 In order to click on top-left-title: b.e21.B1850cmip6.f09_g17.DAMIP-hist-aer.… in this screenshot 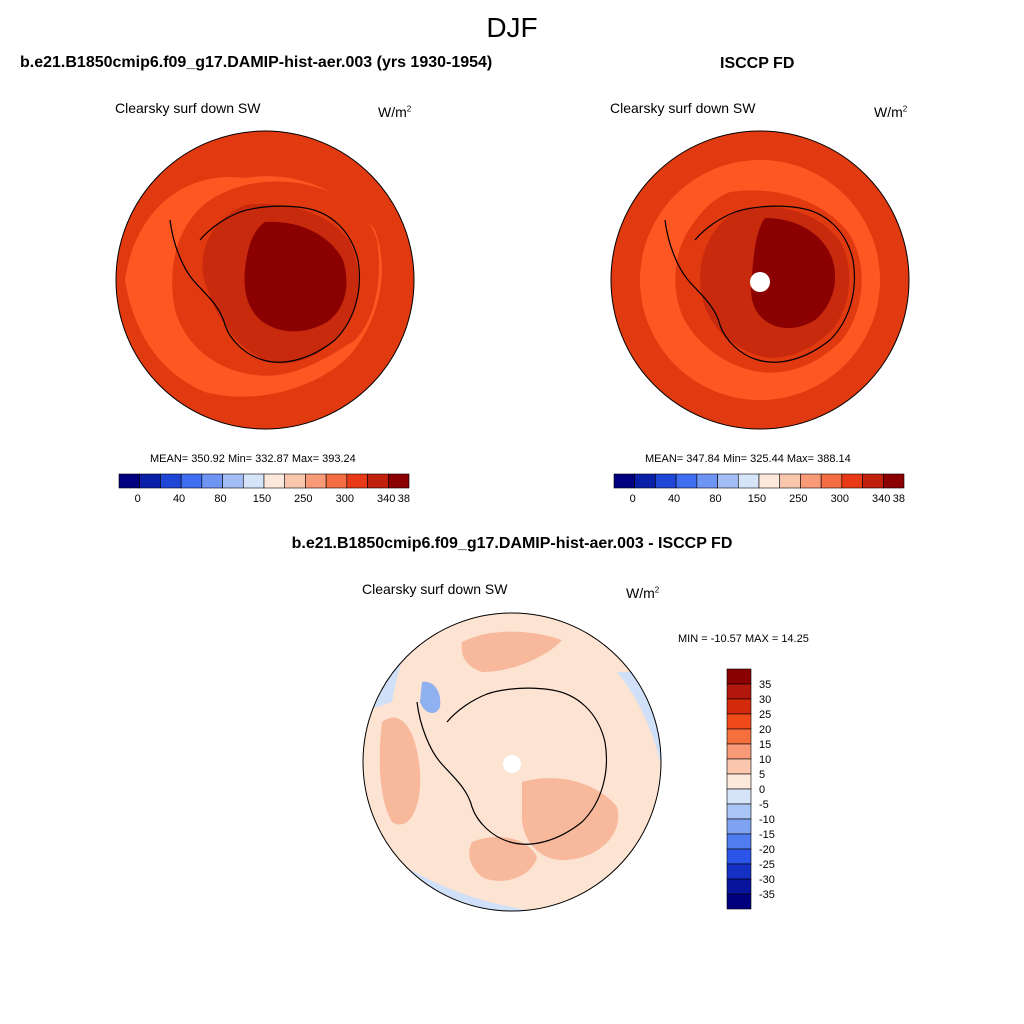, I will do `click(256, 62)`.